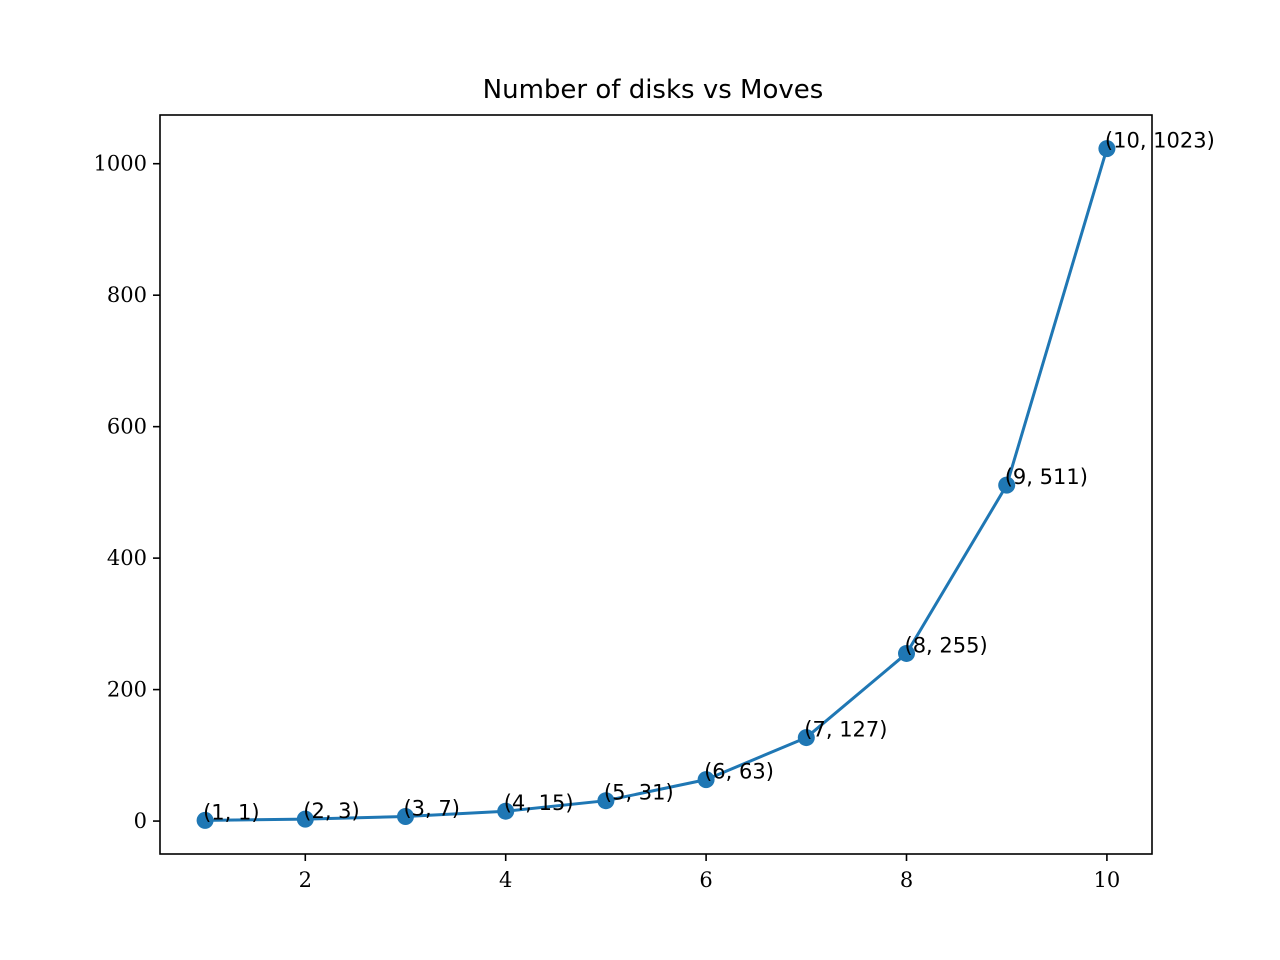  I want to click on chart-title: Number of disks vs Moves, so click(653, 90).